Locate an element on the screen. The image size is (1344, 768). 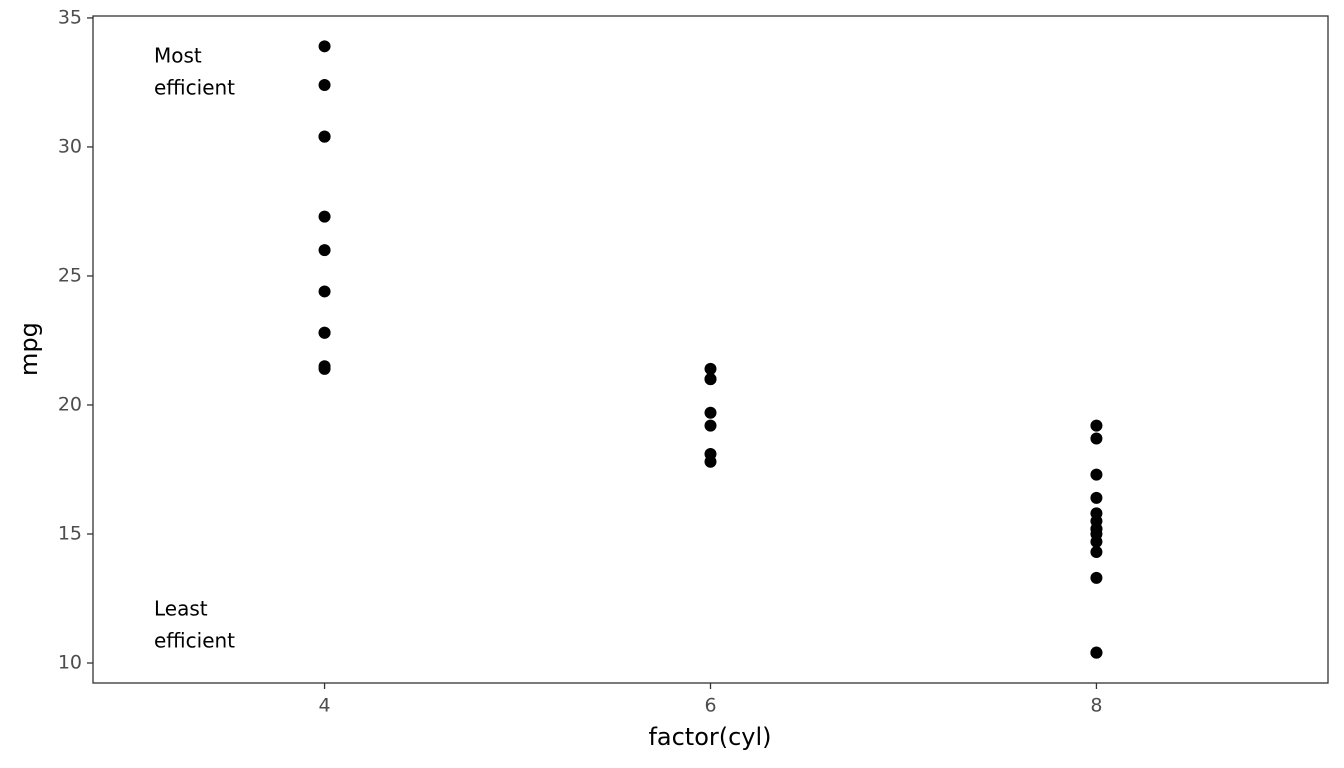
y-tick-label: 30 is located at coordinates (70, 146).